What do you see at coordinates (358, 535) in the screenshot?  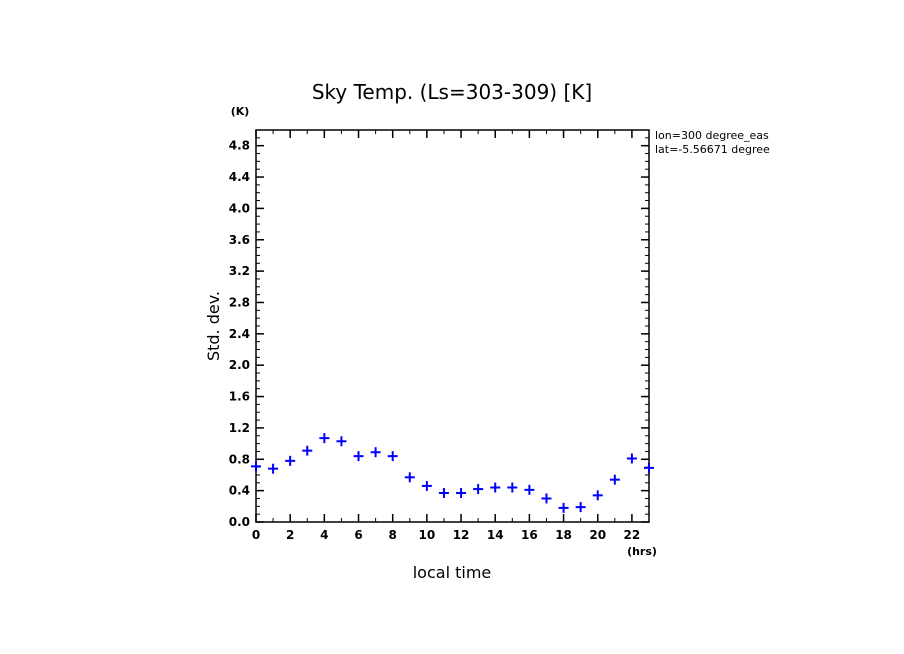 I see `x-tick-label: 6` at bounding box center [358, 535].